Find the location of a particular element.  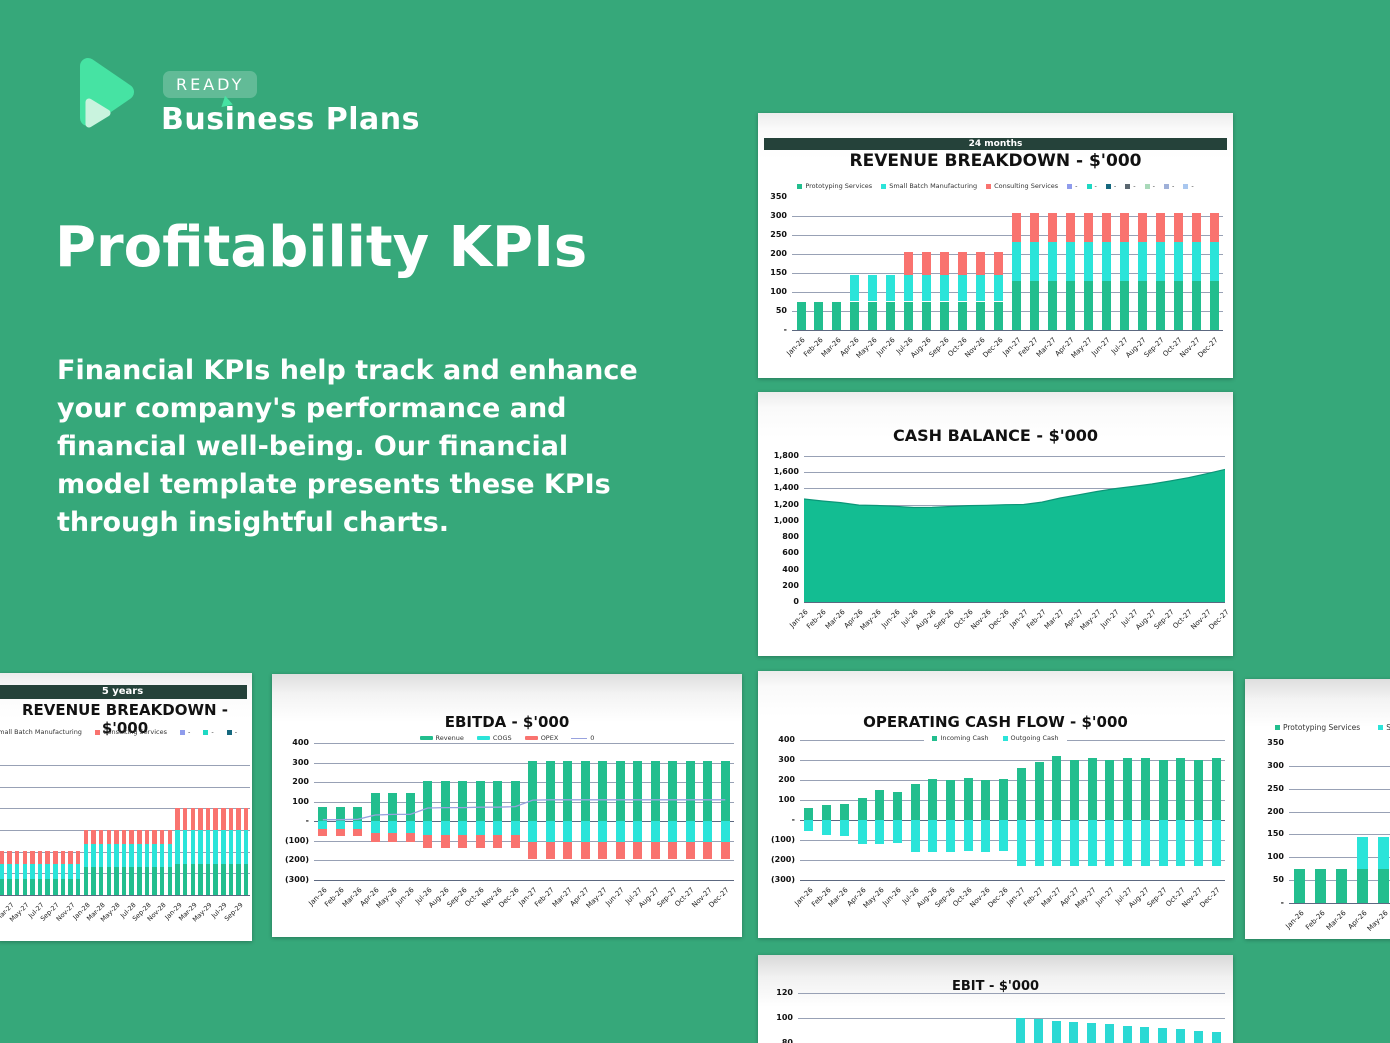

chart-title: CASH BALANCE - $'000 is located at coordinates (995, 435).